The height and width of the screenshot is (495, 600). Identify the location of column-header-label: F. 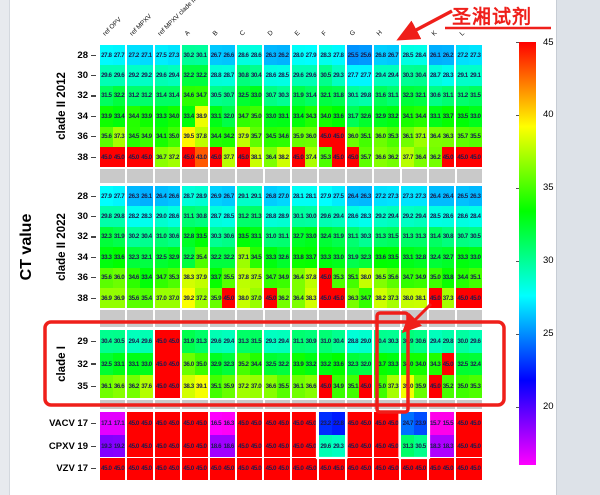
(325, 33).